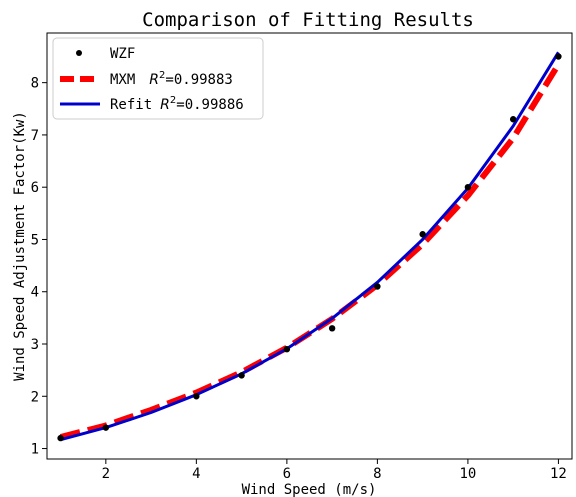 Image resolution: width=576 pixels, height=497 pixels. Describe the element at coordinates (122, 54) in the screenshot. I see `legend-label-wzf: WZF` at that location.